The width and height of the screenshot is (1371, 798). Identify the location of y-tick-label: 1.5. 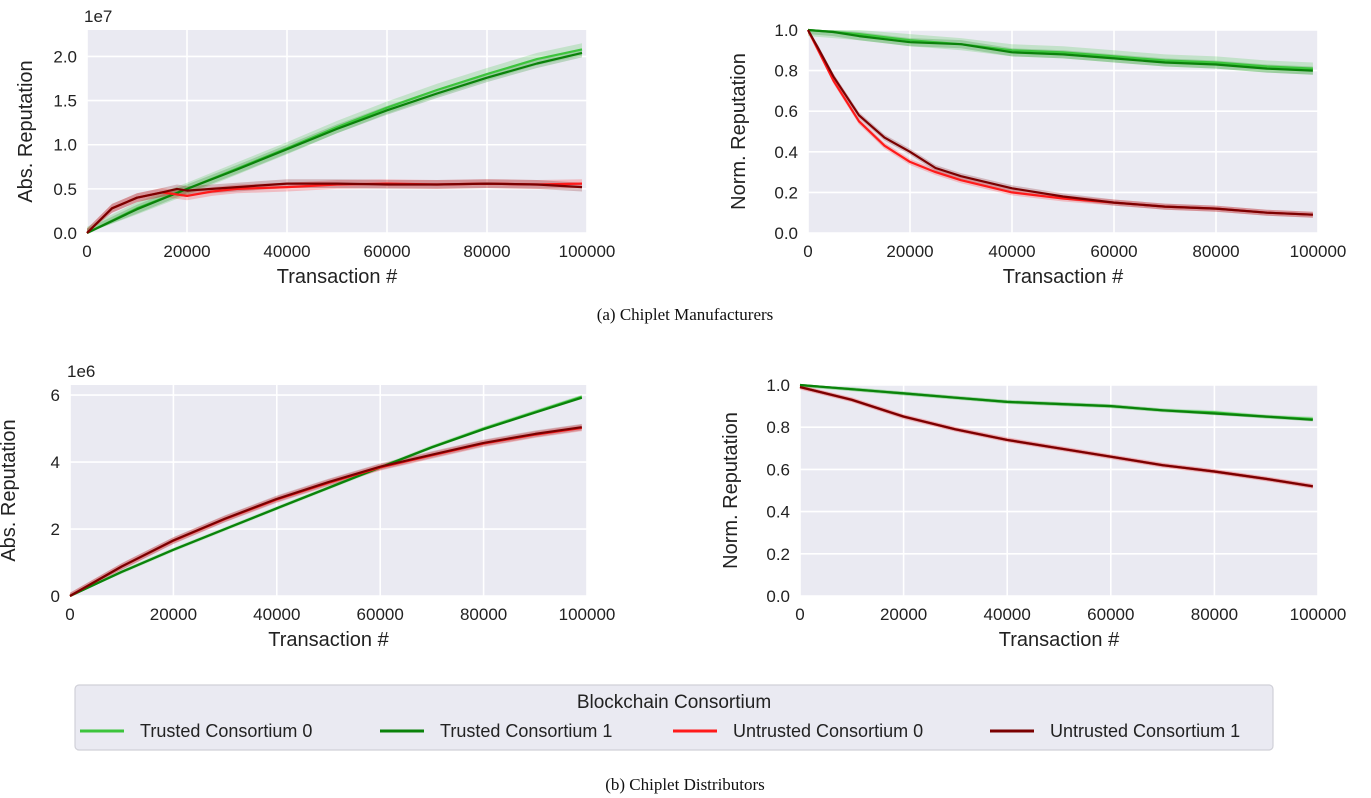
(65, 101).